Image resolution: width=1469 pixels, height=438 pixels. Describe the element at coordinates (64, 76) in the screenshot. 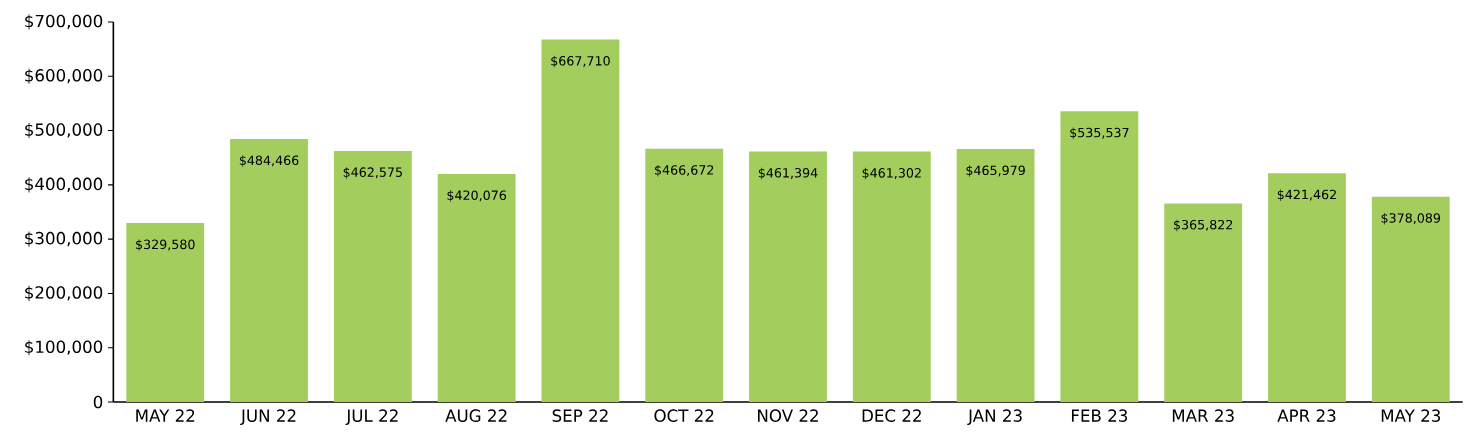

I see `y-tick-label: $600,000` at that location.